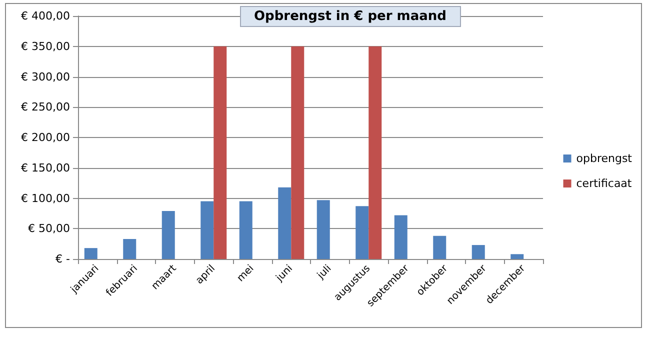 The image size is (651, 342). I want to click on chart-title: Opbrengst in € per maand, so click(350, 16).